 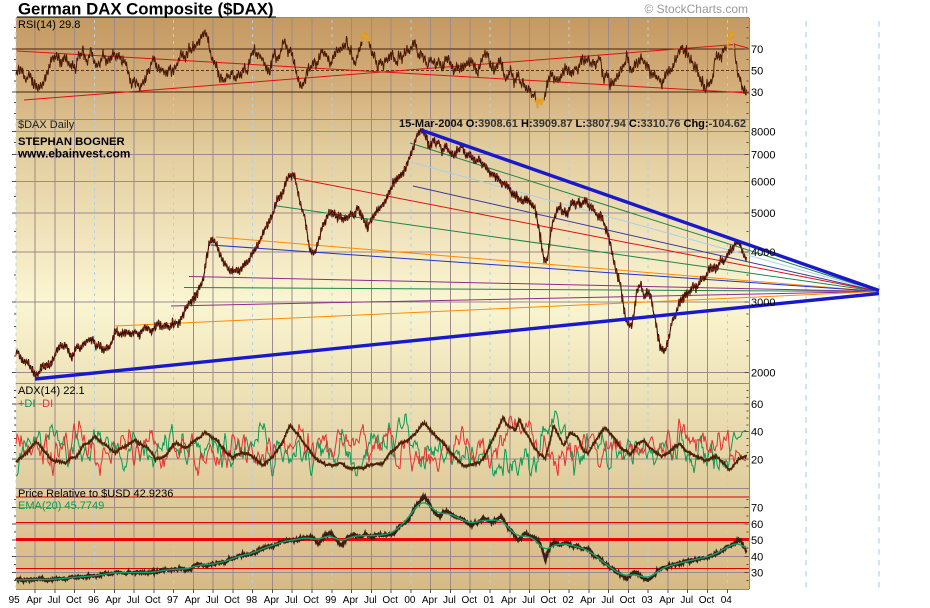 I want to click on svg-text: German DAX Composite ($DAX), so click(x=146, y=9).